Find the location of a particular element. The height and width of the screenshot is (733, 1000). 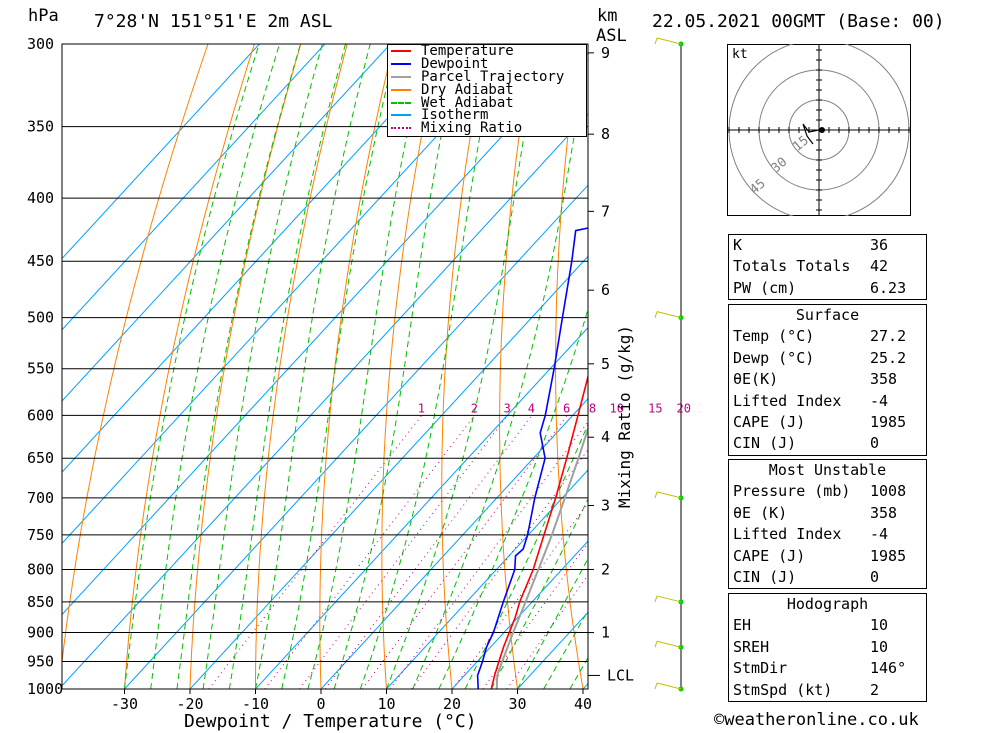

temperature-tick-label: -30 is located at coordinates (124, 704).